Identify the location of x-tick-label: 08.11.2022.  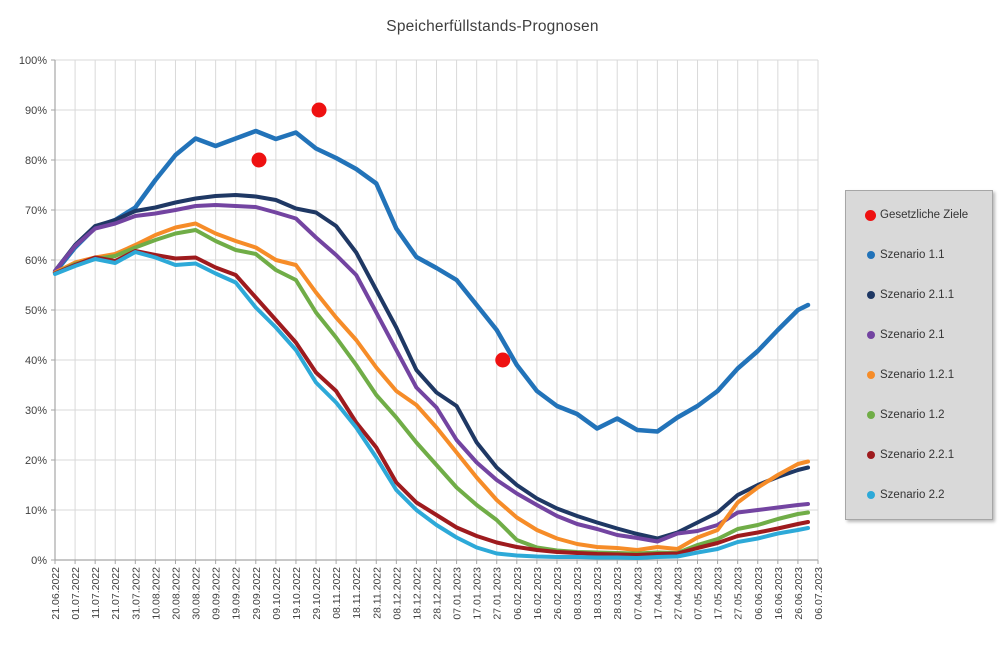
(337, 593).